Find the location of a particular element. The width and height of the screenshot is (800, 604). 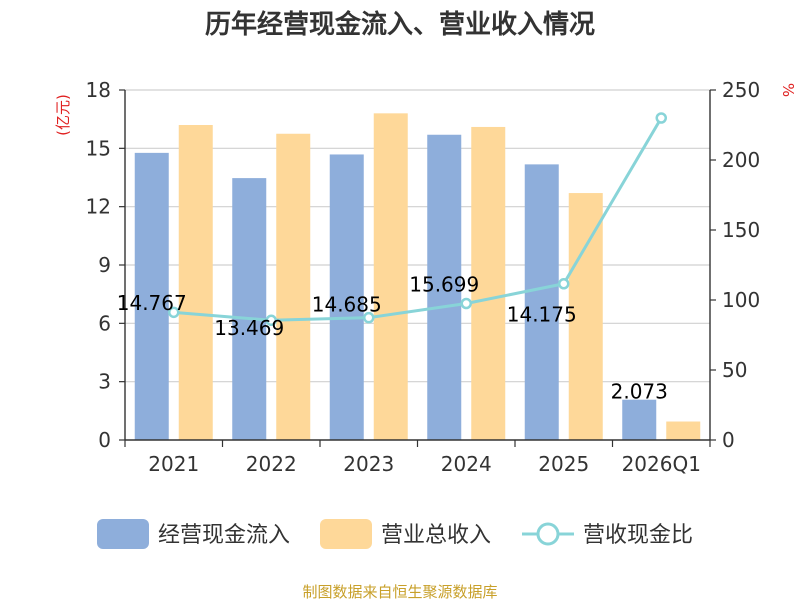

left-tick-label: 15 is located at coordinates (98, 148).